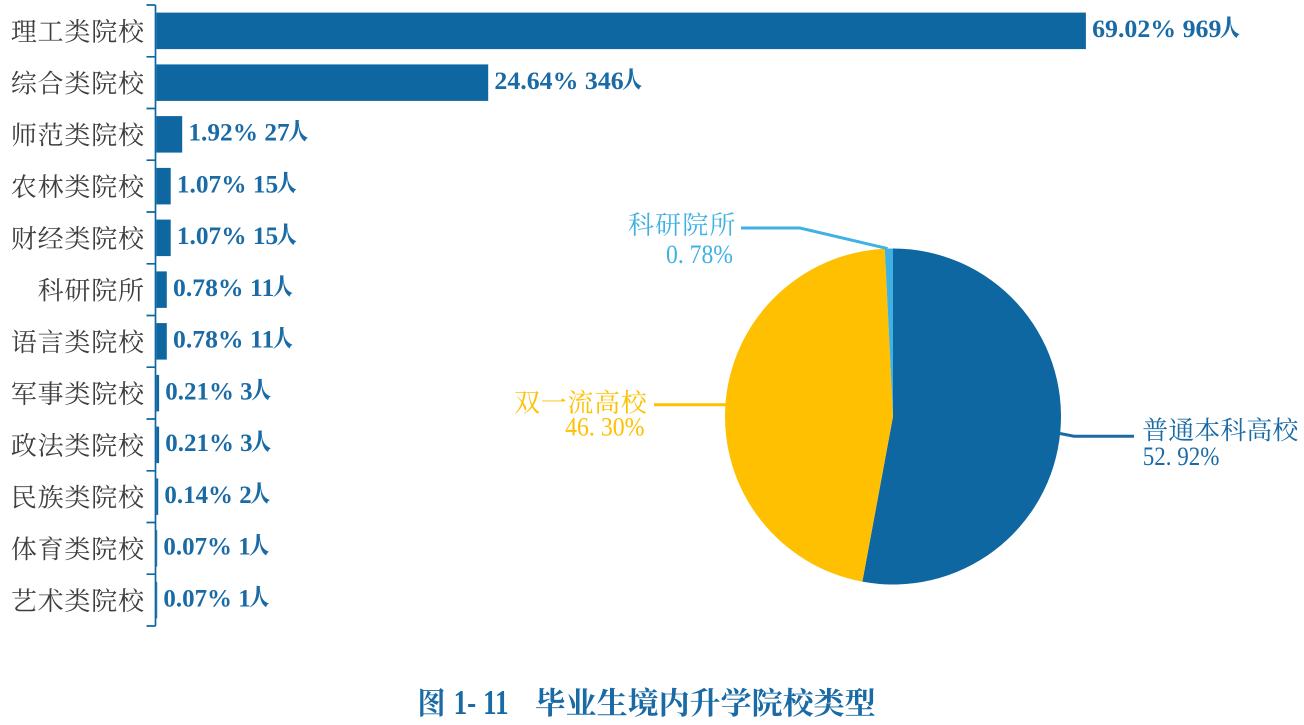 This screenshot has width=1304, height=725. What do you see at coordinates (238, 133) in the screenshot?
I see `svg-text: 1.92% 27` at bounding box center [238, 133].